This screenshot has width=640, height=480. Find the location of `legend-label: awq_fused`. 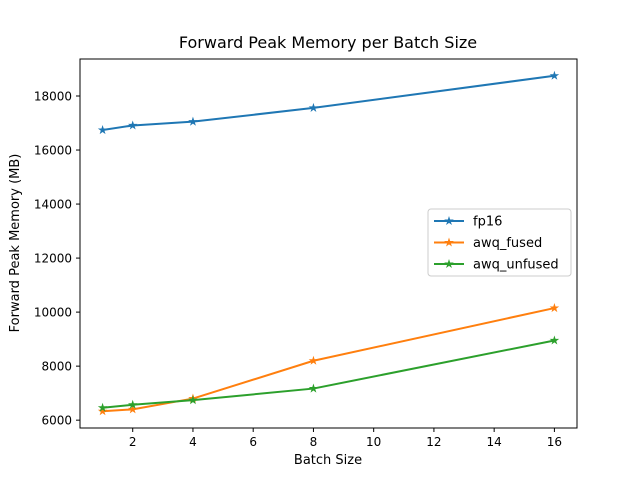

legend-label: awq_fused is located at coordinates (507, 243).